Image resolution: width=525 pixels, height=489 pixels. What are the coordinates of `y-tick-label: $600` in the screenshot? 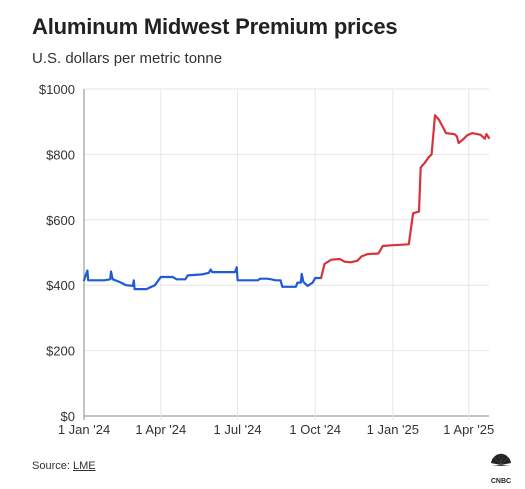 It's located at (60, 220).